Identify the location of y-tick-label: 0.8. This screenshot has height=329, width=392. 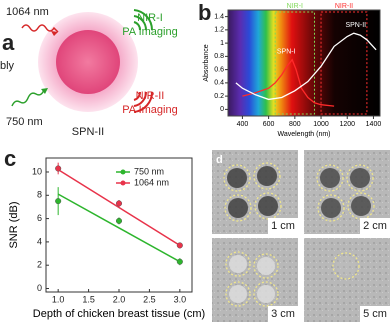
(219, 56).